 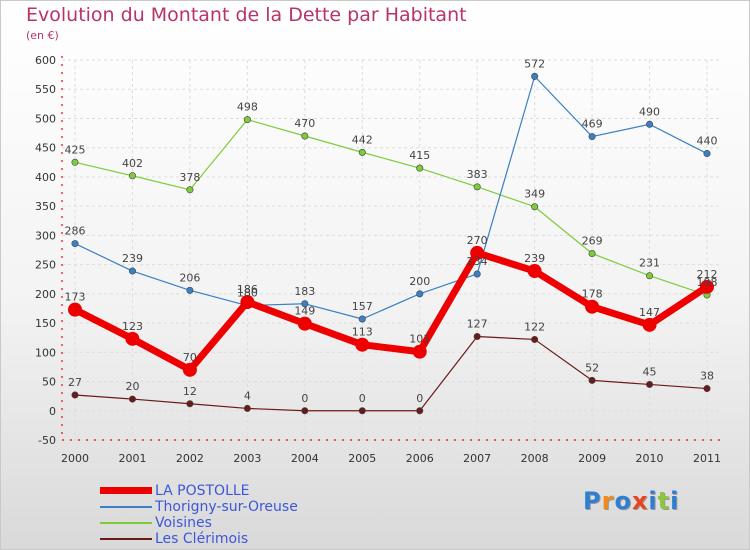 What do you see at coordinates (650, 371) in the screenshot?
I see `data-label: 45` at bounding box center [650, 371].